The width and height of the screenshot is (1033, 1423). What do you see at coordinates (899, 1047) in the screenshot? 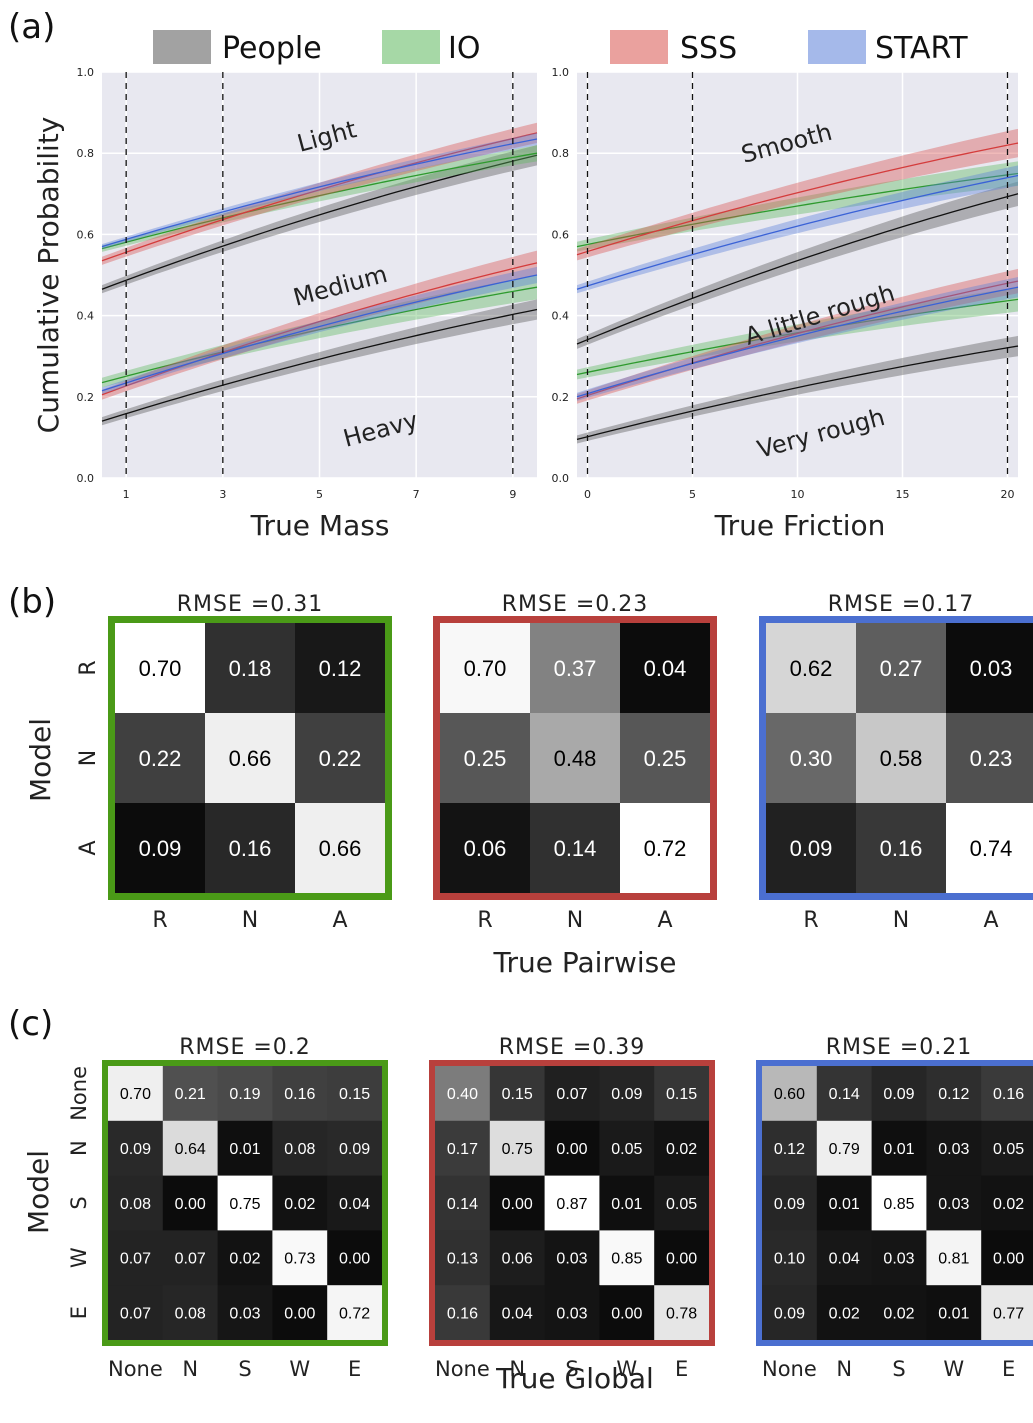
I see `matrix-title: RMSE =0.21` at bounding box center [899, 1047].